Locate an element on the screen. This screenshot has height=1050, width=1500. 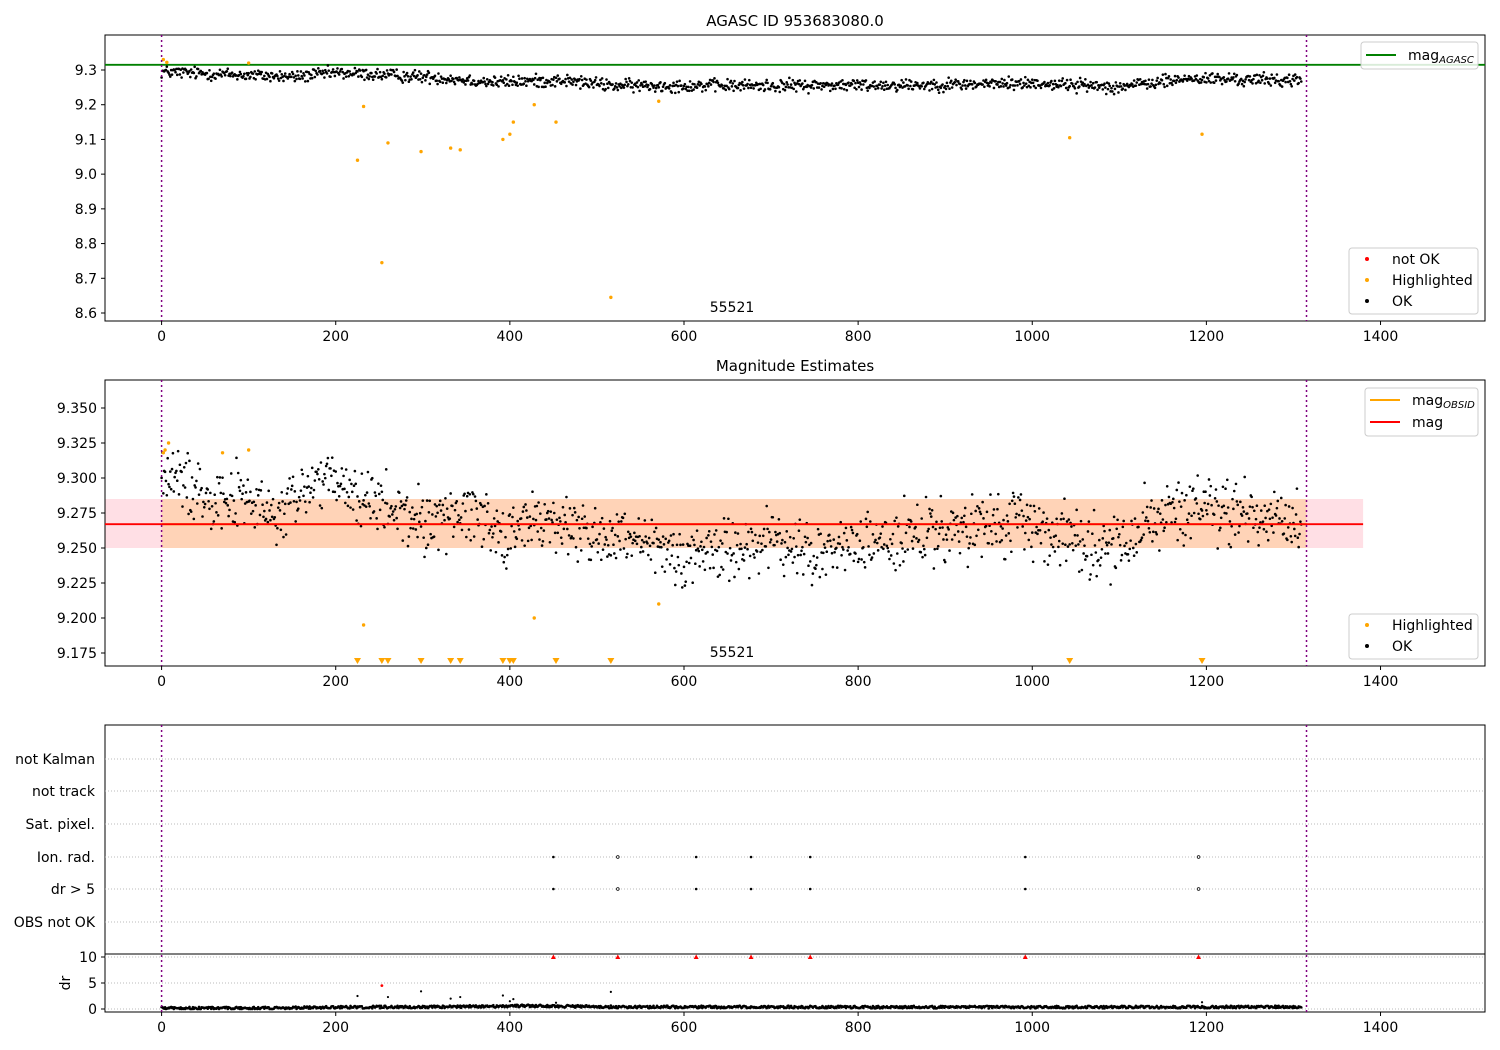
legend-label-main: mag is located at coordinates (1427, 423).